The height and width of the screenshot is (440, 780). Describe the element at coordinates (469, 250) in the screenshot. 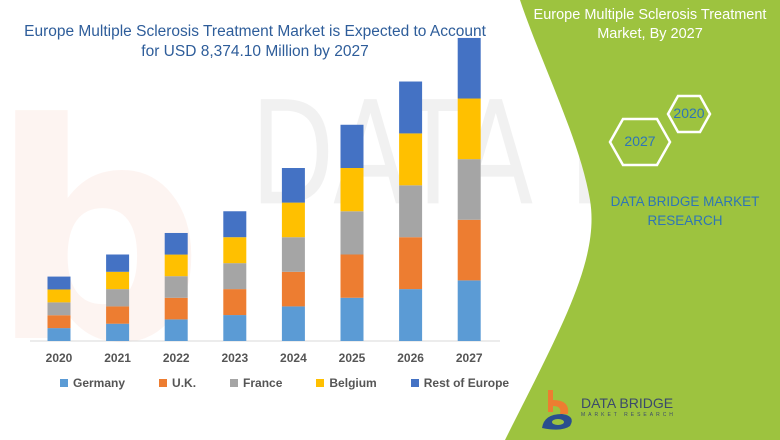

I see `bar-segment-u-k--2027` at that location.